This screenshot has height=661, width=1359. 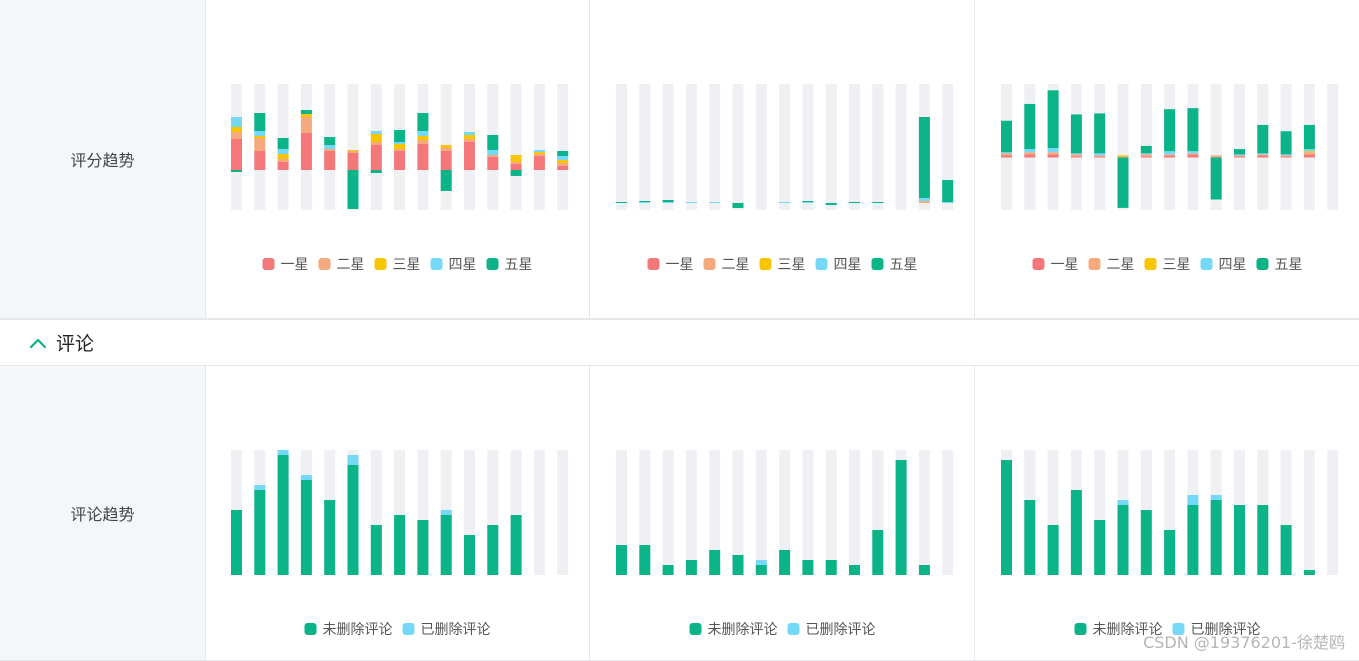 I want to click on legend-label: 已删除评论, so click(x=456, y=630).